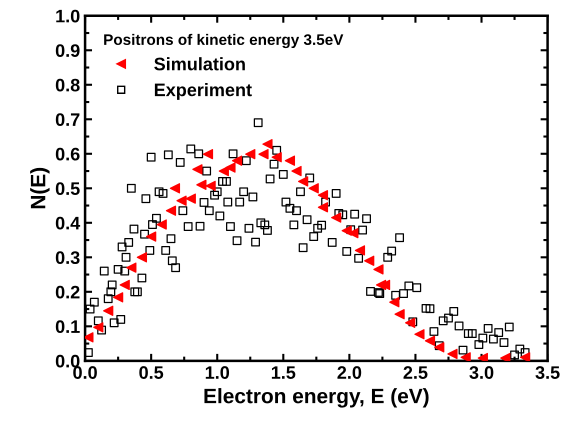 Image resolution: width=571 pixels, height=426 pixels. Describe the element at coordinates (68, 154) in the screenshot. I see `y-tick-label: 0.6` at that location.